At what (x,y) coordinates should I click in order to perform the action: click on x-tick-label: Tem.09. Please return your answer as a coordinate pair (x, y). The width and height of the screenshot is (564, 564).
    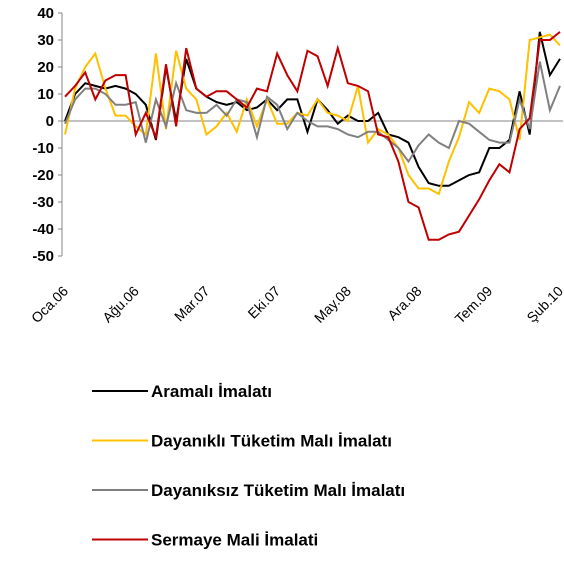
    Looking at the image, I should click on (474, 305).